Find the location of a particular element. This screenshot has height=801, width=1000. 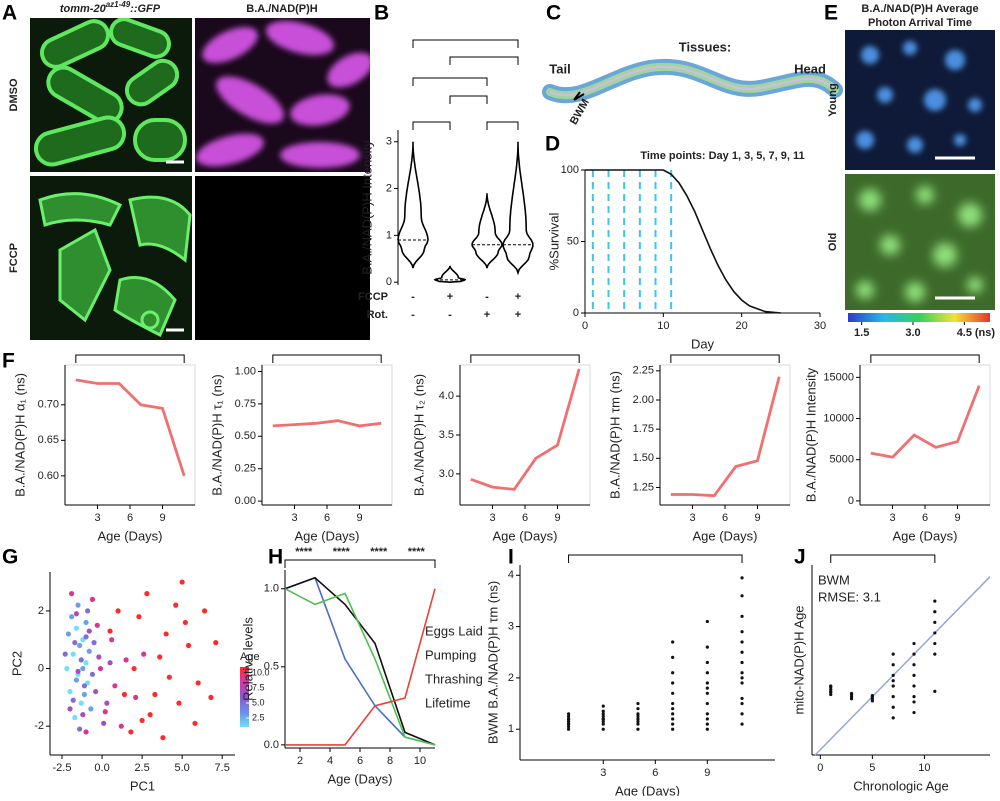

x-tick-label: -2.5 is located at coordinates (62, 768).